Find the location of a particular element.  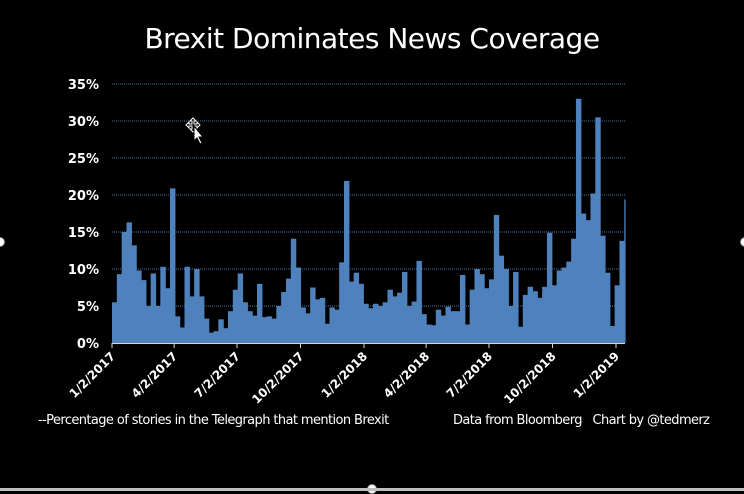

y-tick-label: 30% is located at coordinates (83, 122).